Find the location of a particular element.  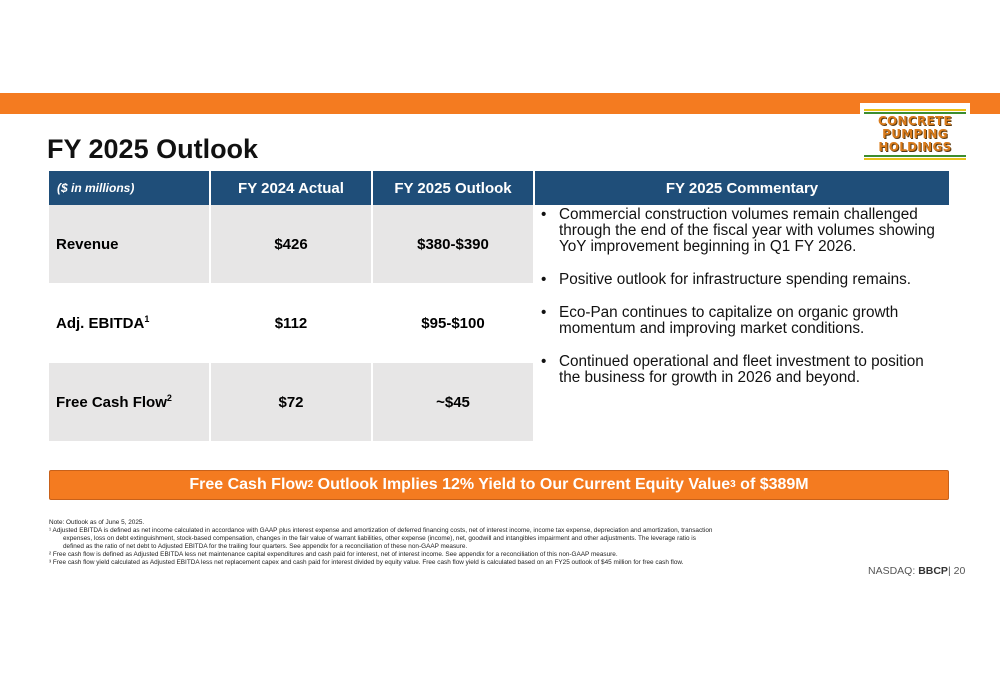

metric-name: Adj. EBITDA is located at coordinates (100, 323).